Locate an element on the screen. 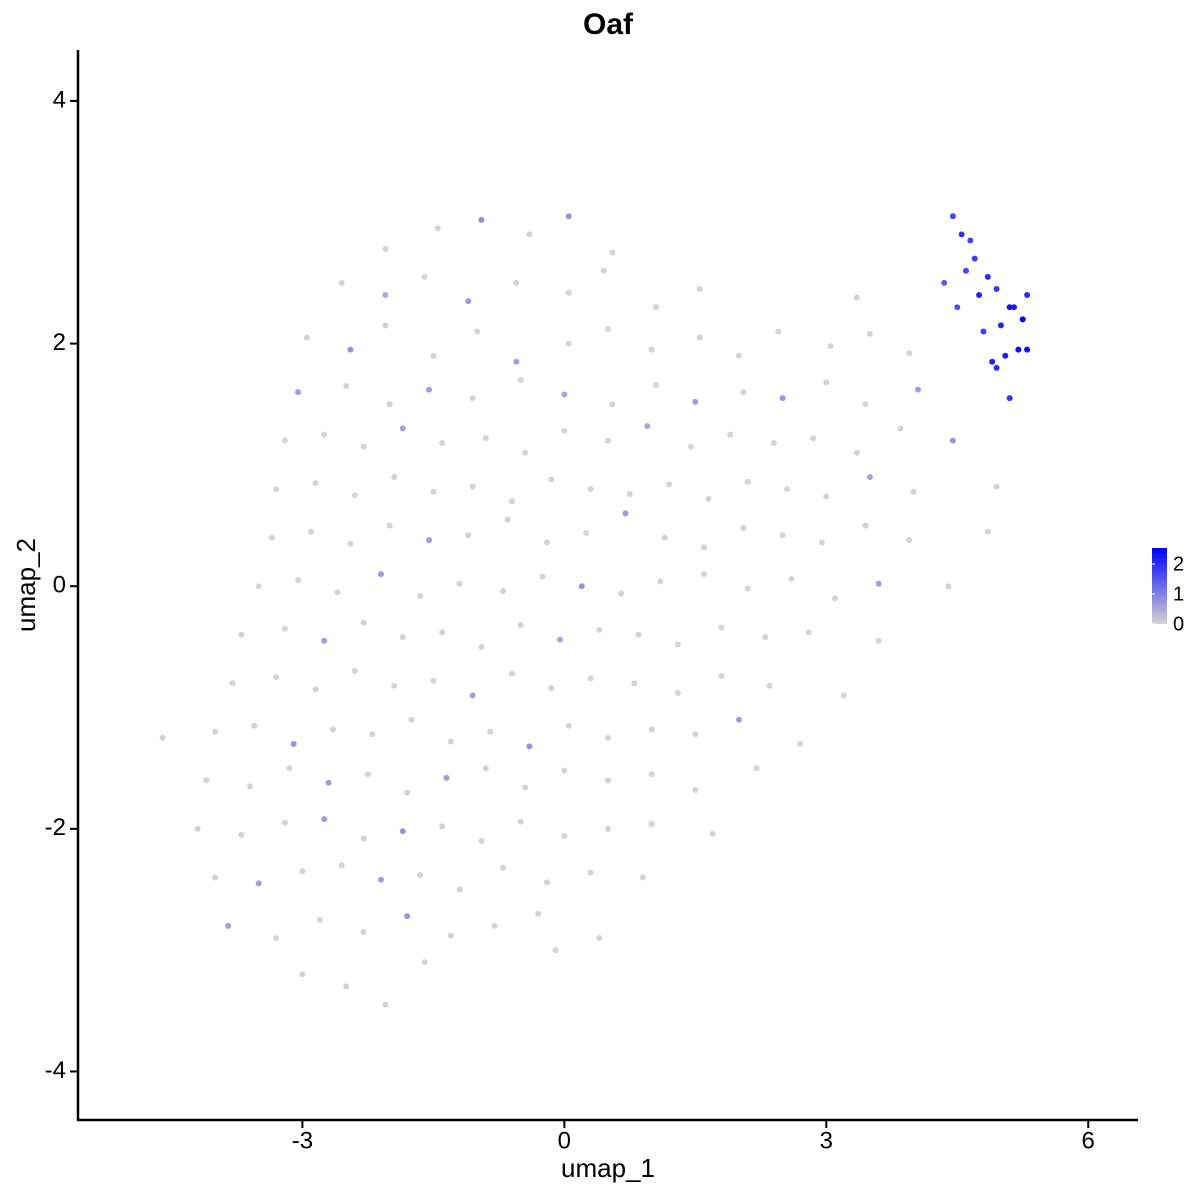 This screenshot has width=1200, height=1200. y-tick-label: -4 is located at coordinates (55, 1070).